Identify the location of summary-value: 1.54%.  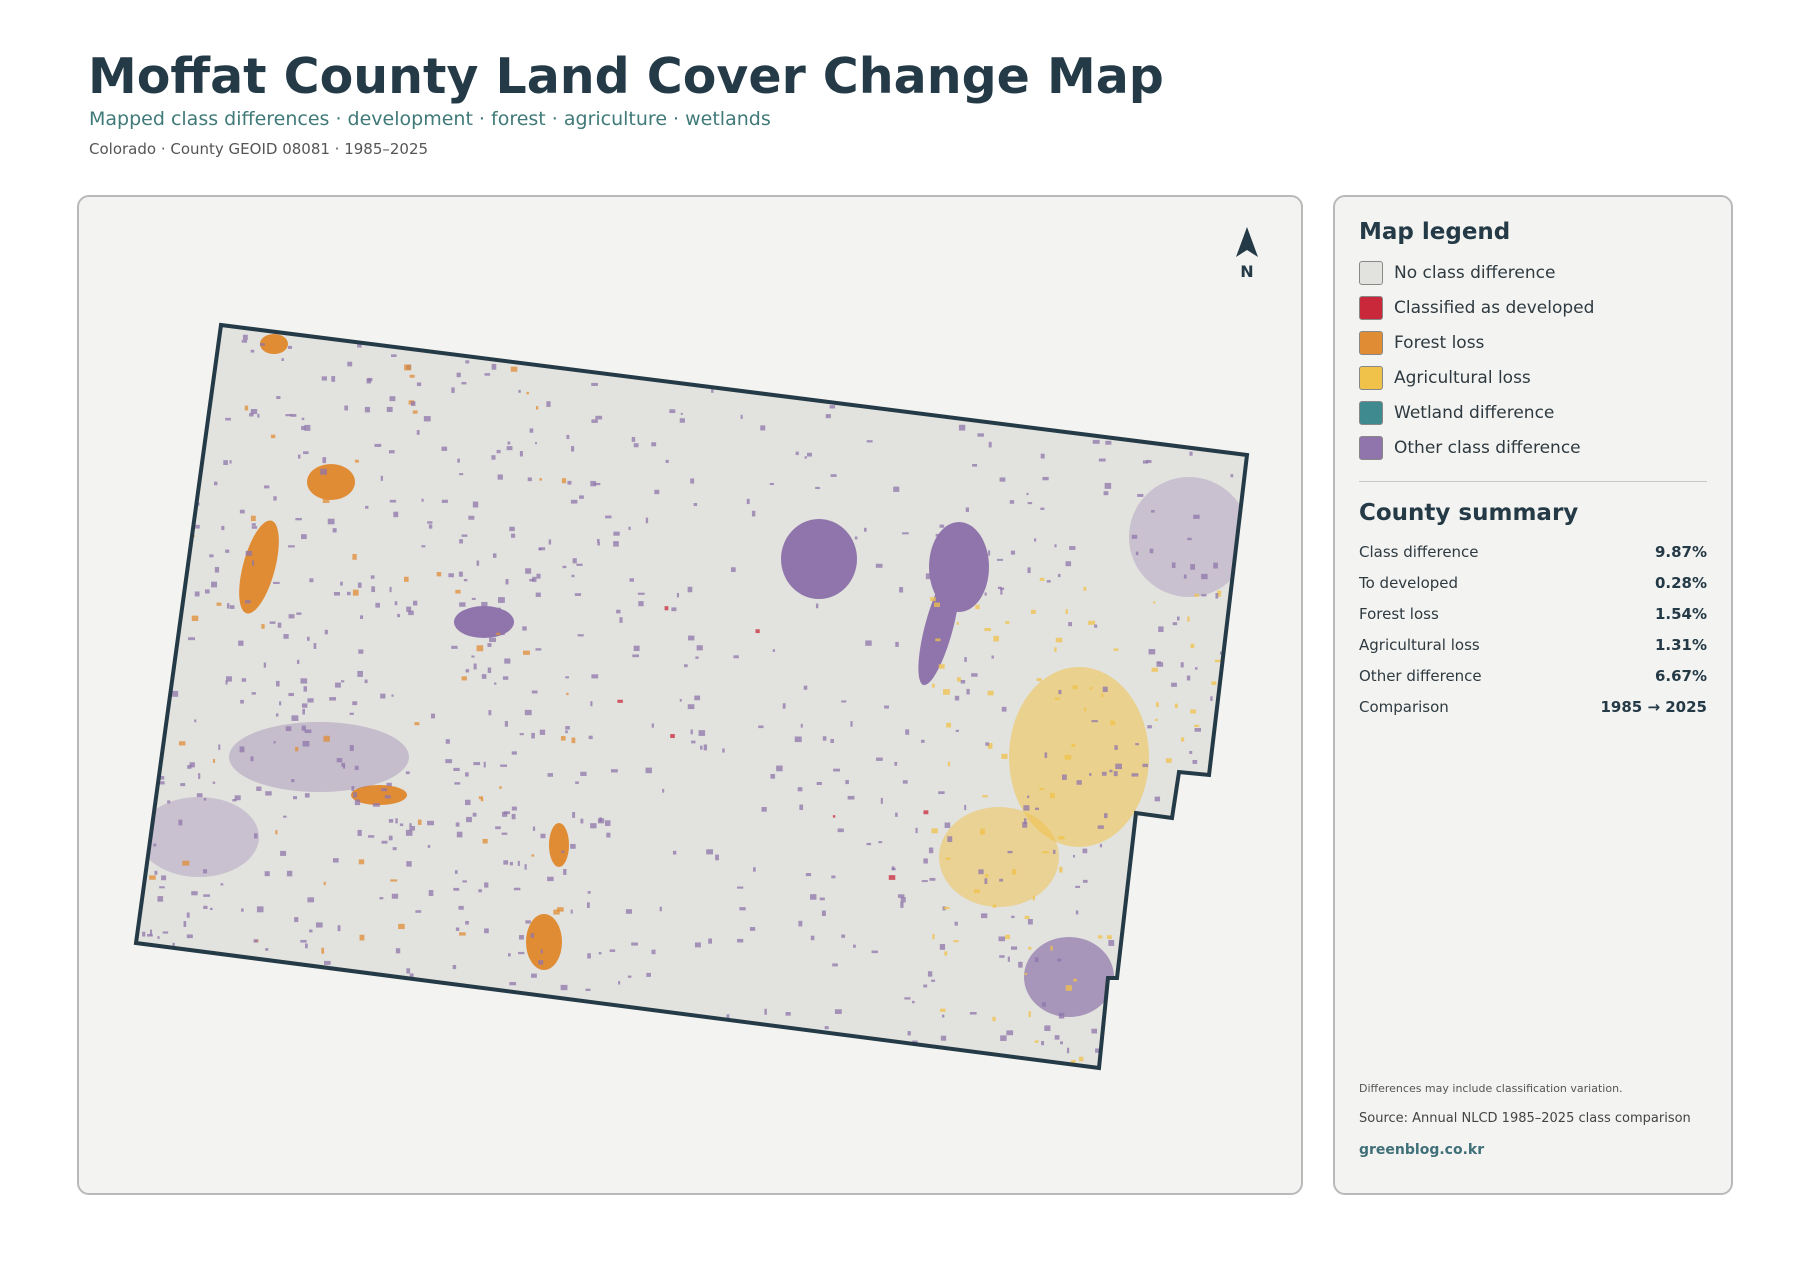
(1680, 613).